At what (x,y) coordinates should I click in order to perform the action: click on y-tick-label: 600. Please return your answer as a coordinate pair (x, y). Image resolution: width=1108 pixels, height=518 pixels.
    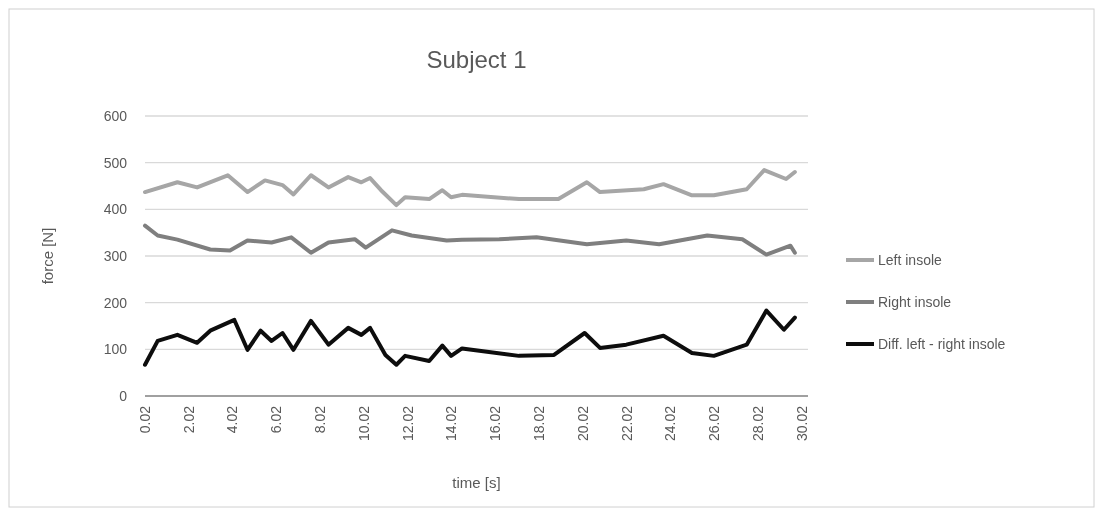
    Looking at the image, I should click on (115, 115).